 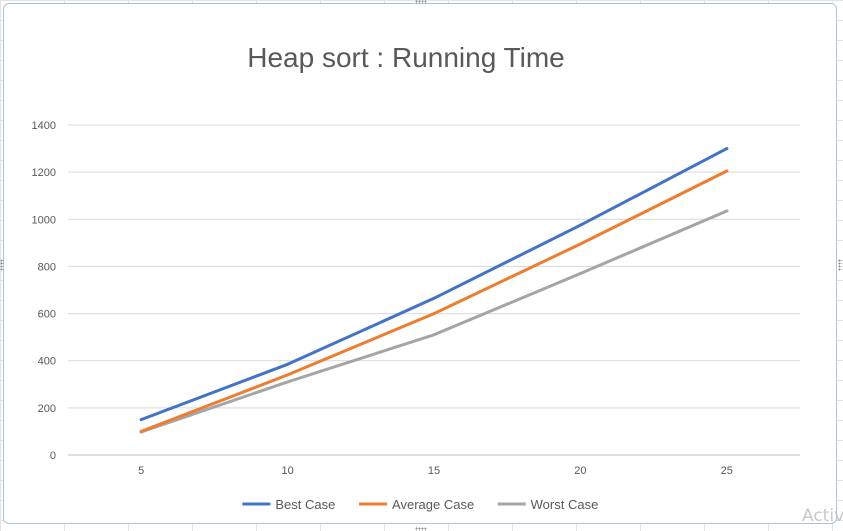 What do you see at coordinates (433, 504) in the screenshot?
I see `legend-label: Average Case` at bounding box center [433, 504].